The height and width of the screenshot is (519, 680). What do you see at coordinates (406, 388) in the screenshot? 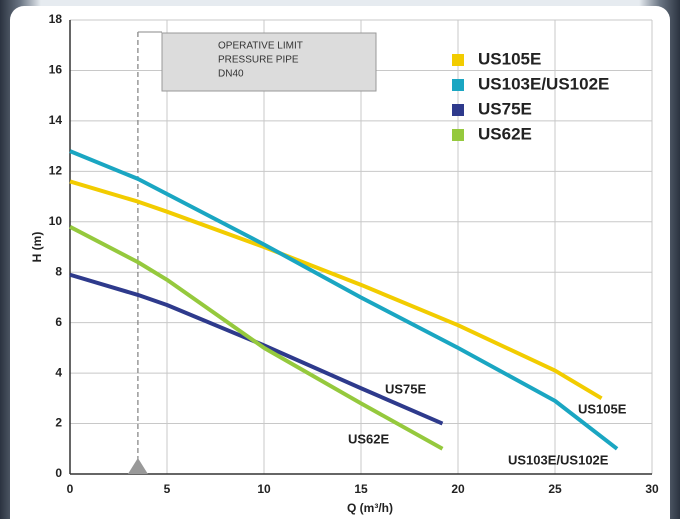
I see `series-end-label: US75E` at bounding box center [406, 388].